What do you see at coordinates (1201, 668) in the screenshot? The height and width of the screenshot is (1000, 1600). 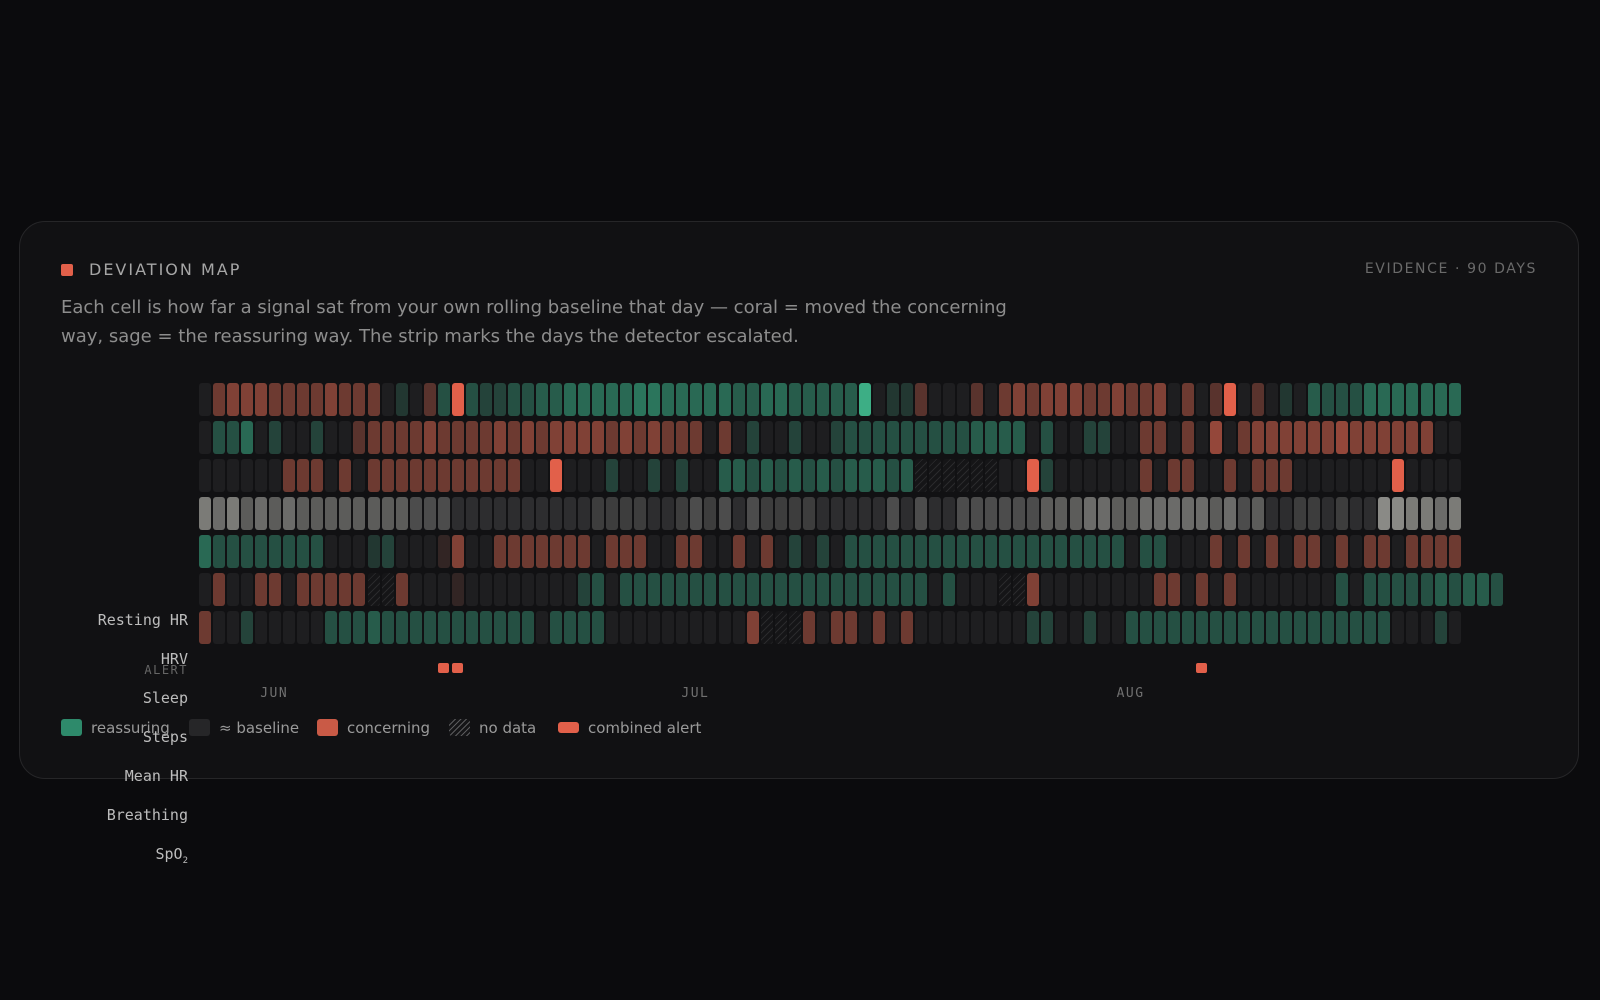 I see `alert-marker` at bounding box center [1201, 668].